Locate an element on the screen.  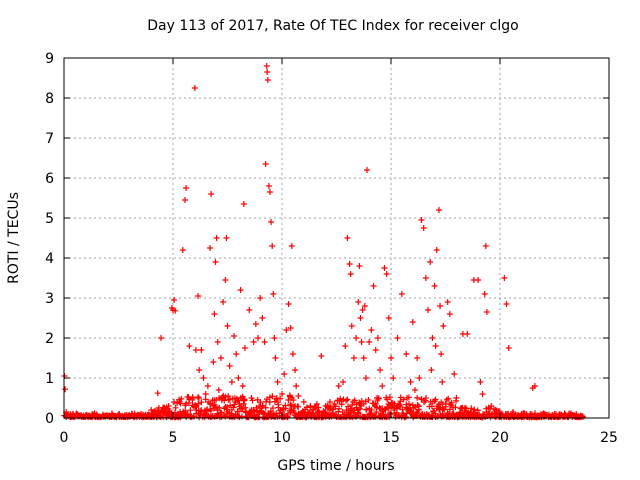
y-tick-label: 3 is located at coordinates (49, 299).